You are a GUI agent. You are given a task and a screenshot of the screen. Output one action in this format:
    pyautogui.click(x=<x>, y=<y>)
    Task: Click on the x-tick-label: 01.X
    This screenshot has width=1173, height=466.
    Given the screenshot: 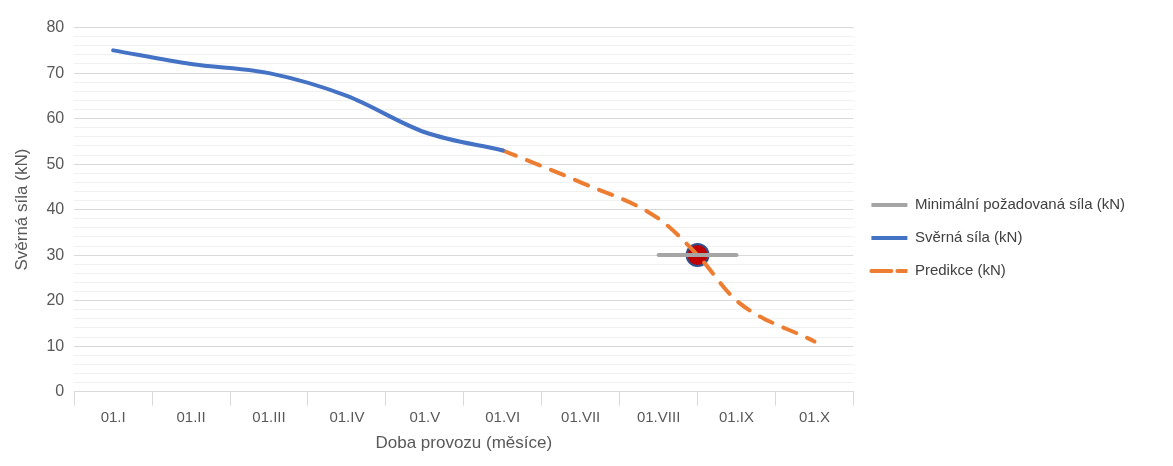 What is the action you would take?
    pyautogui.click(x=814, y=416)
    